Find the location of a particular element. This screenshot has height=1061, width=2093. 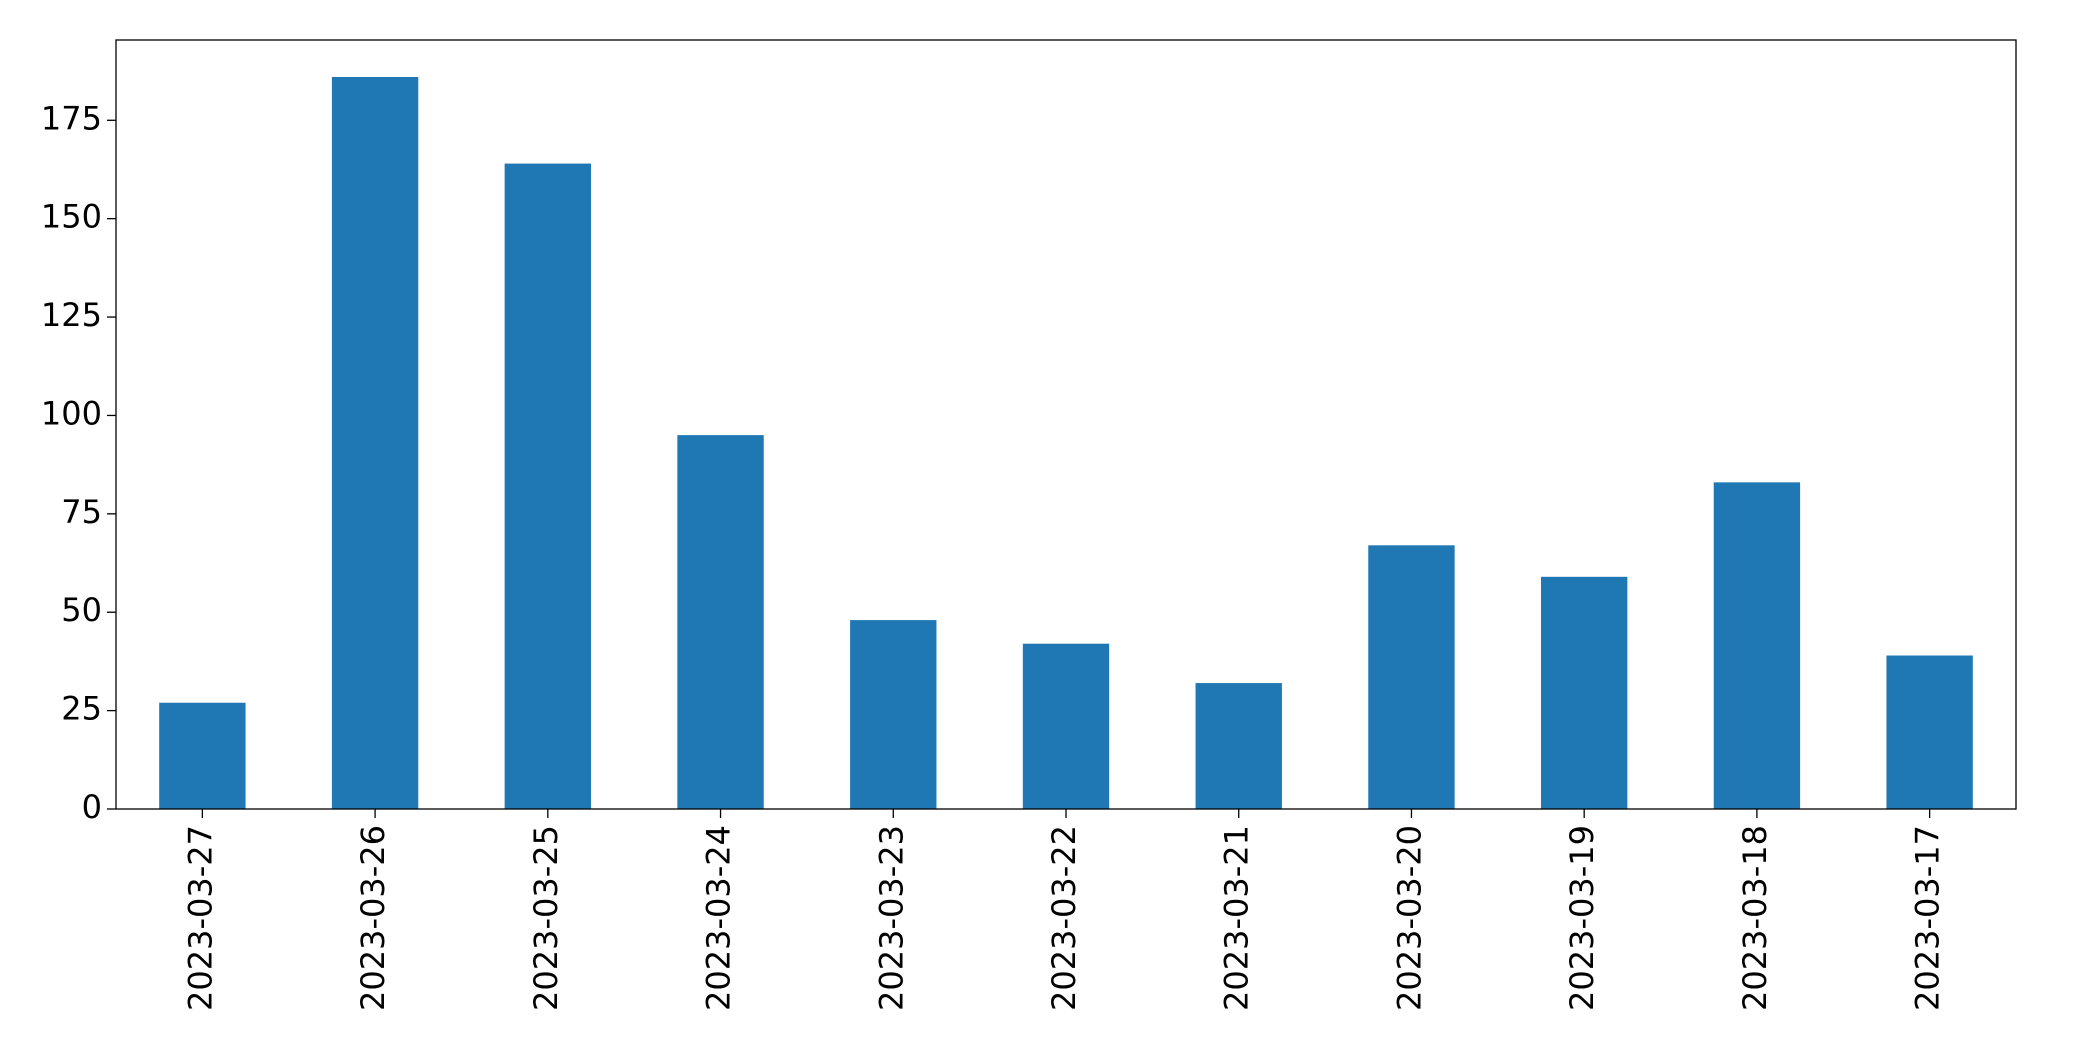

x-tick-label: 2023-03-20 is located at coordinates (1409, 918).